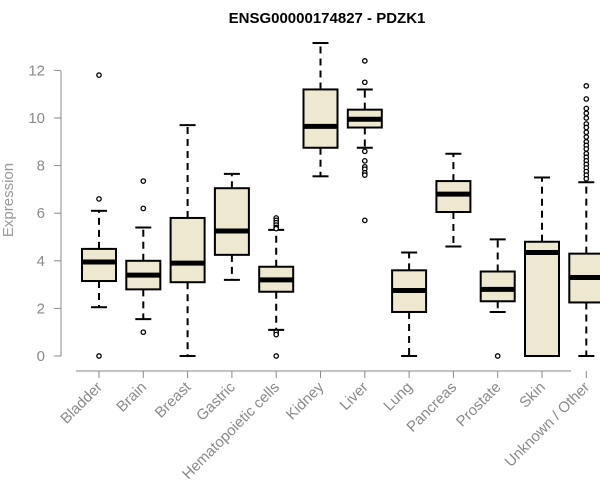 The width and height of the screenshot is (600, 500). I want to click on x-axis-ticks, so click(342, 374).